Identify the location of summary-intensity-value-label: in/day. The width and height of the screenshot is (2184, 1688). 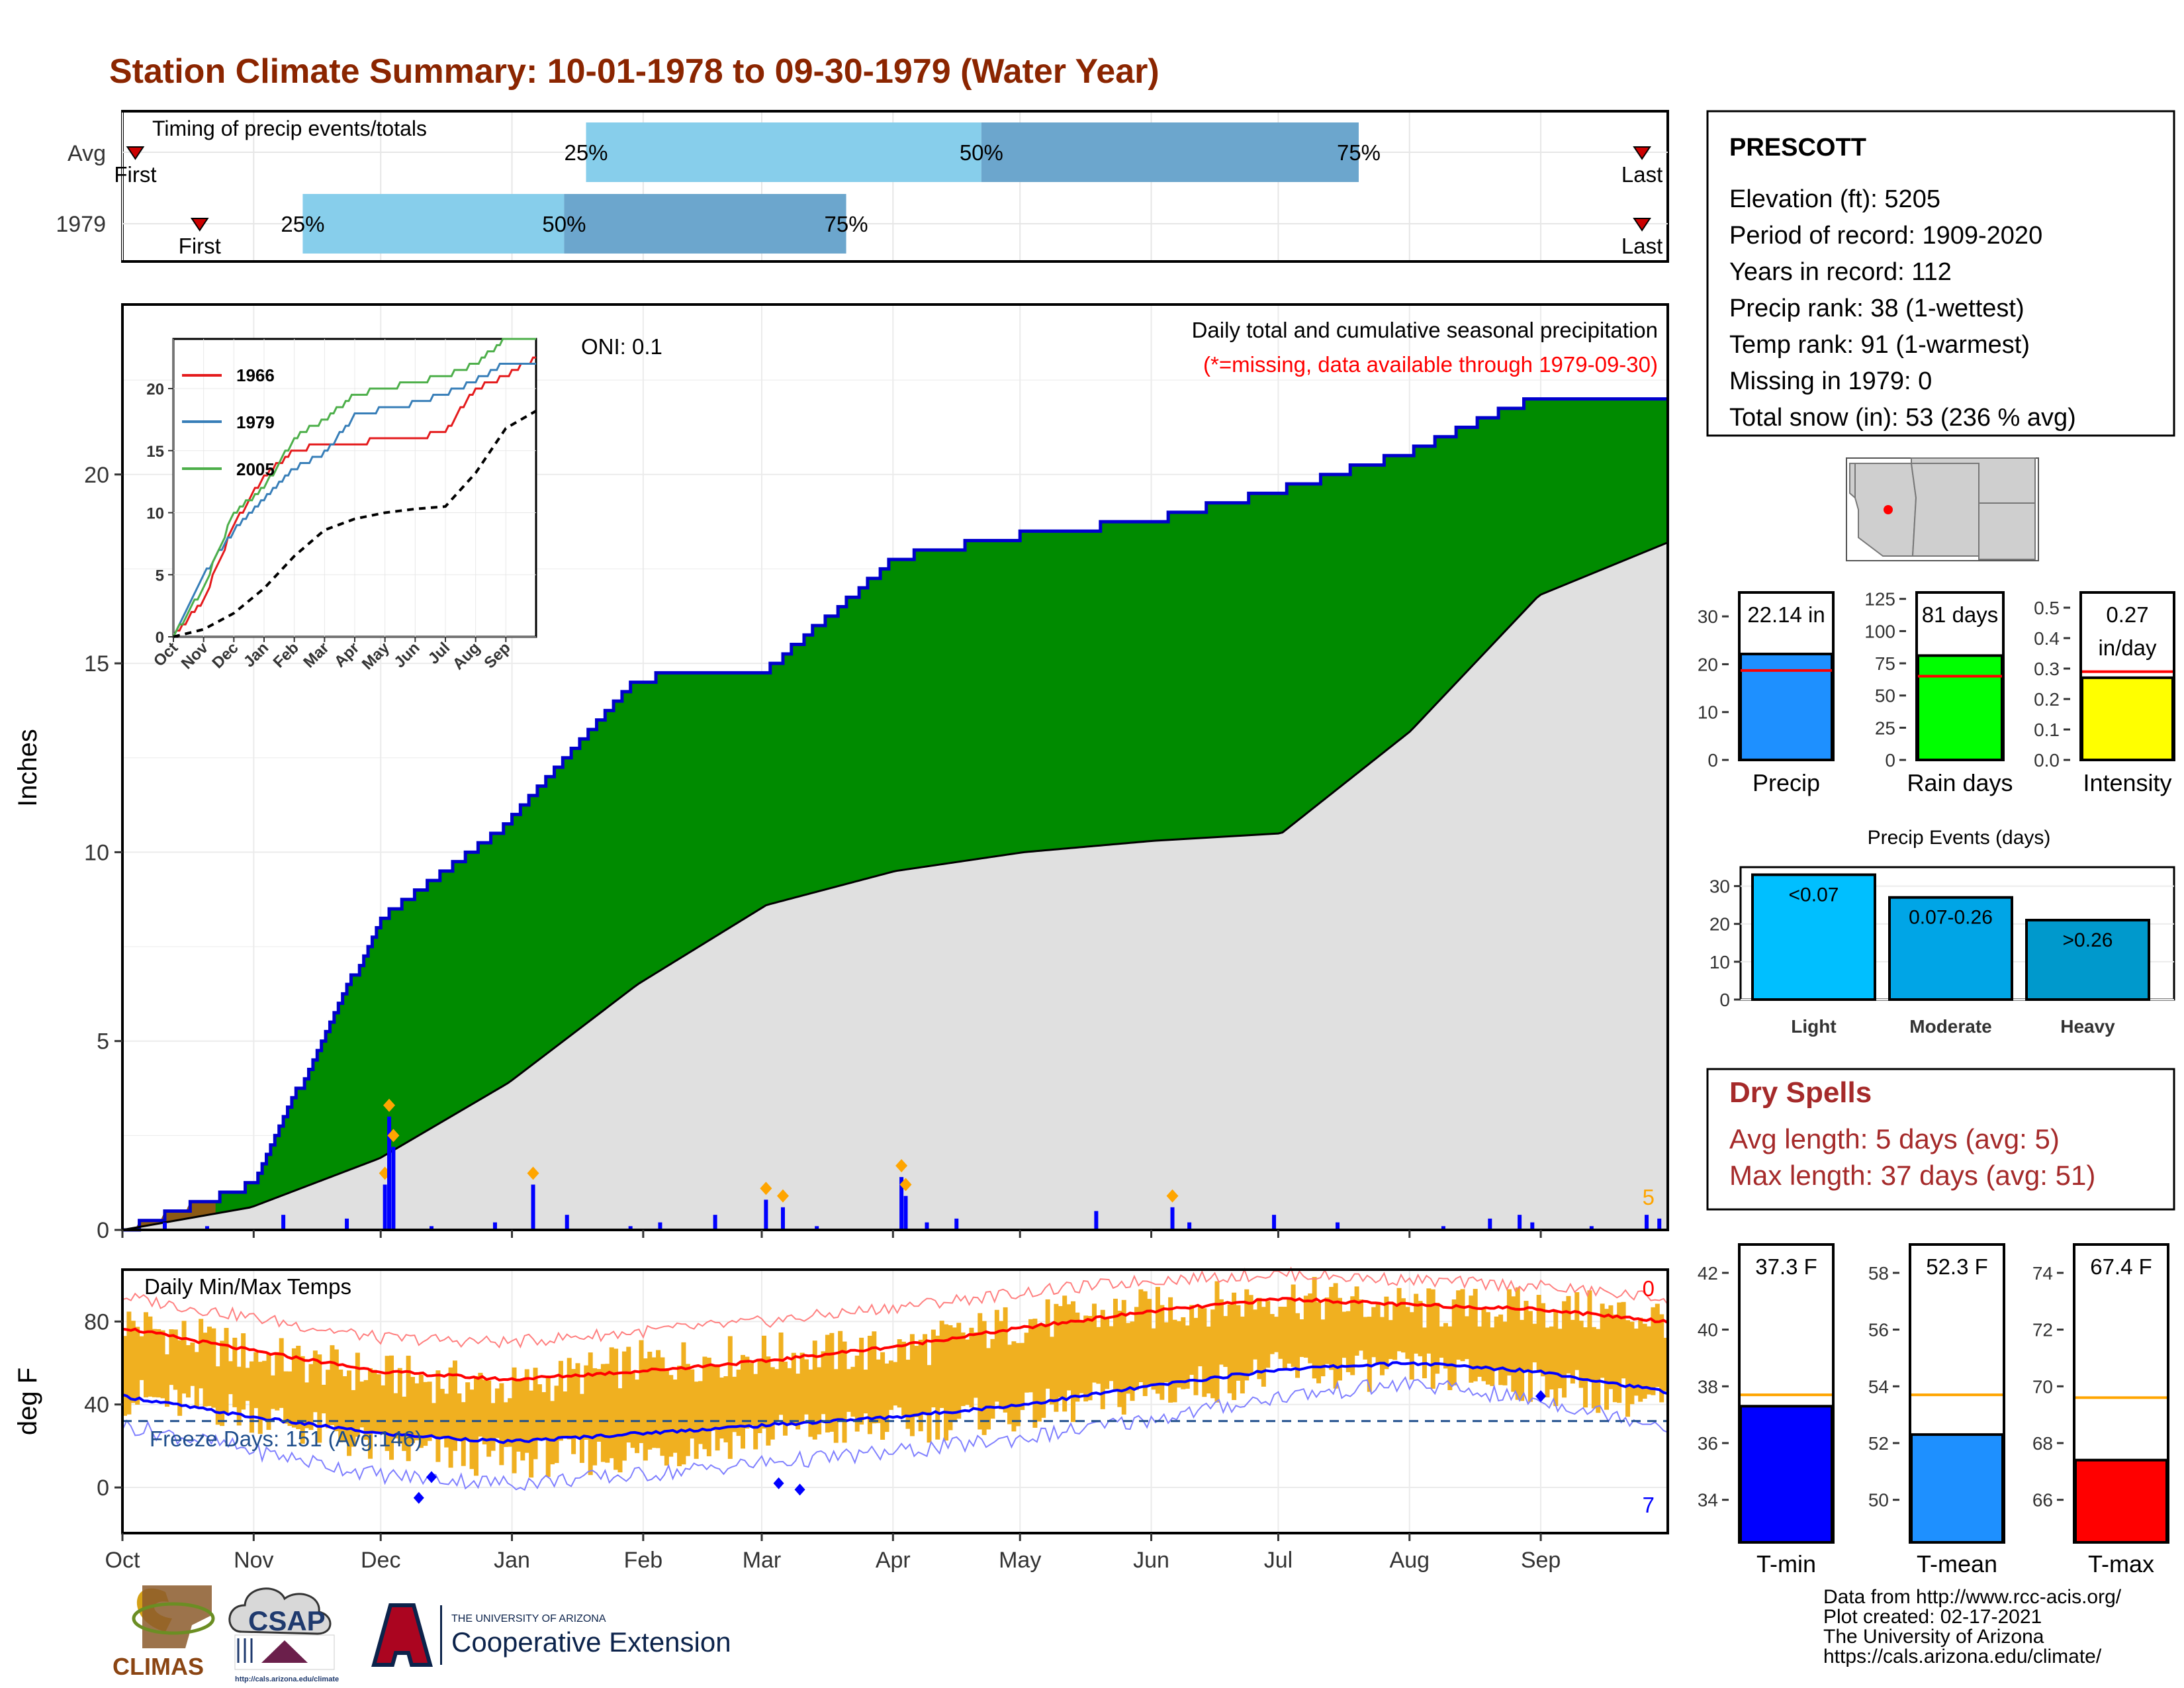
(2127, 647).